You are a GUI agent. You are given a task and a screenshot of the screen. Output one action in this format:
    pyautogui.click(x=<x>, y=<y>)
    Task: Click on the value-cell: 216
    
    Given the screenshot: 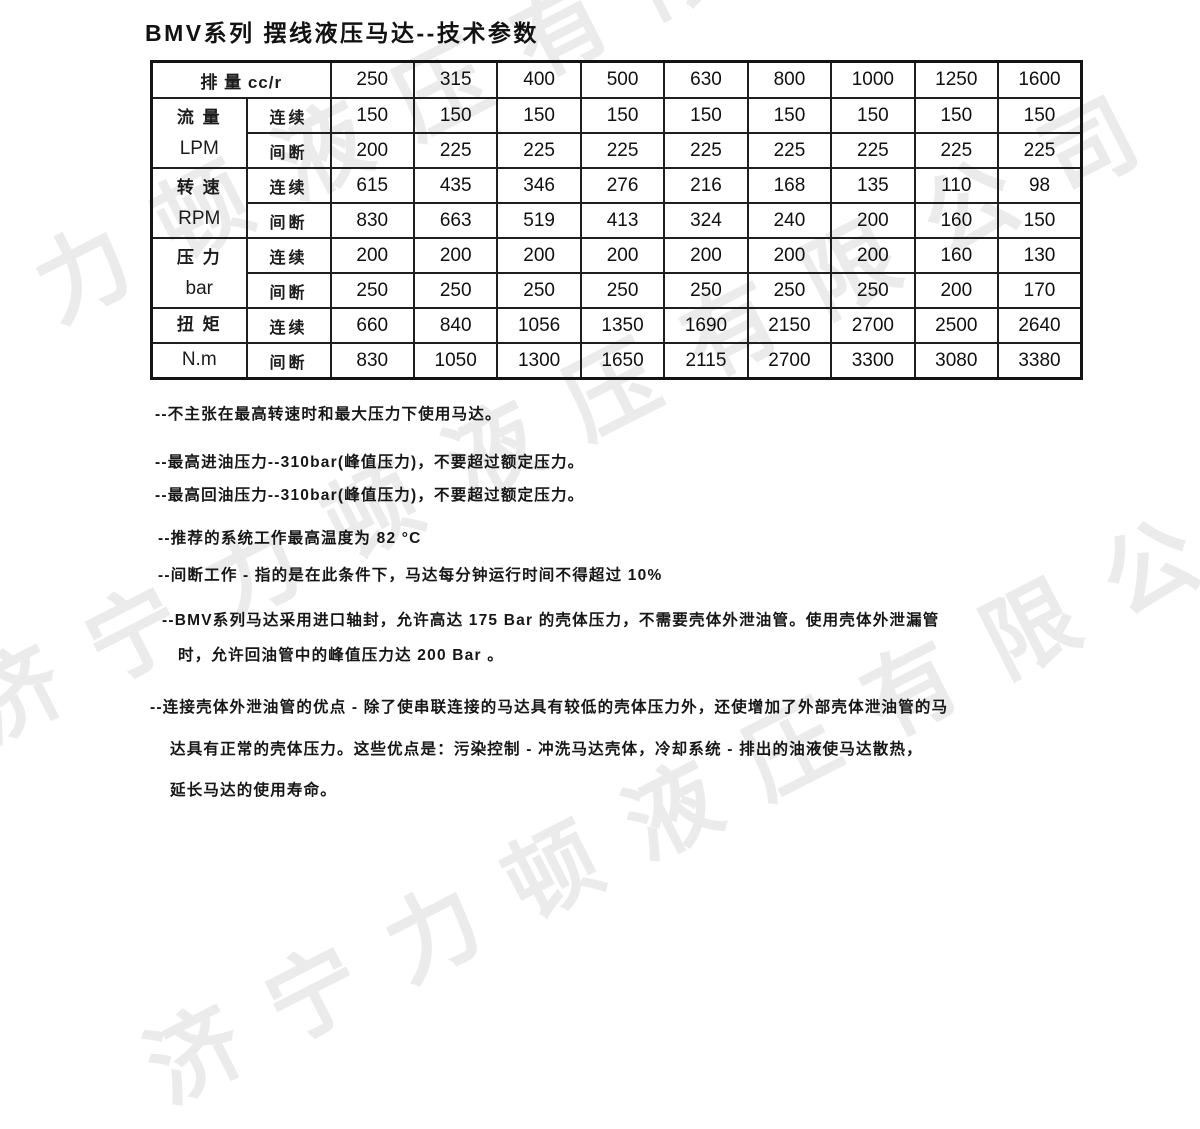 What is the action you would take?
    pyautogui.click(x=706, y=185)
    